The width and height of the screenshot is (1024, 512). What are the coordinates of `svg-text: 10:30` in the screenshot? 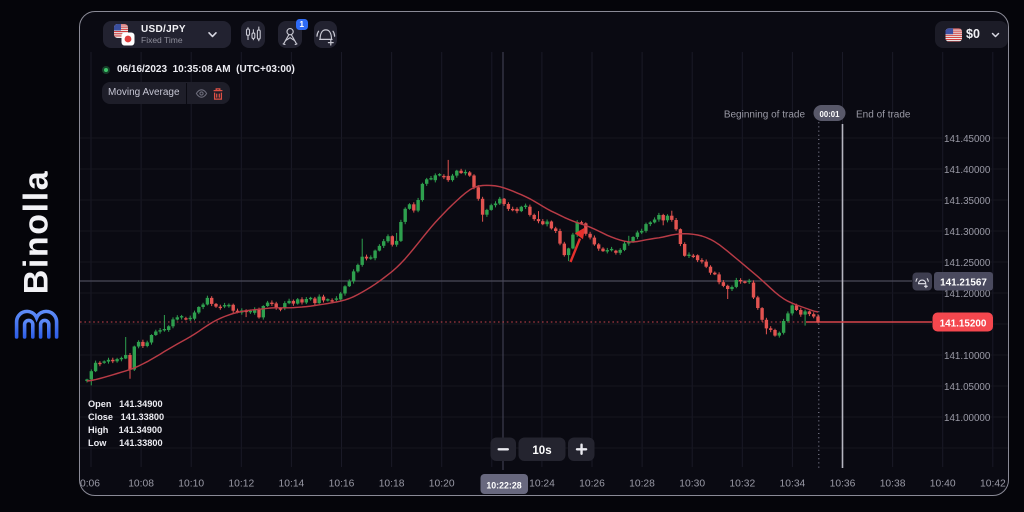 It's located at (692, 484).